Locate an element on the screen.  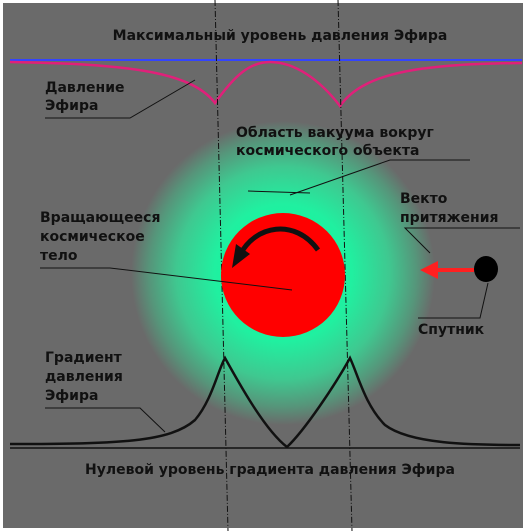
pressure-curve is located at coordinates (266, 84).